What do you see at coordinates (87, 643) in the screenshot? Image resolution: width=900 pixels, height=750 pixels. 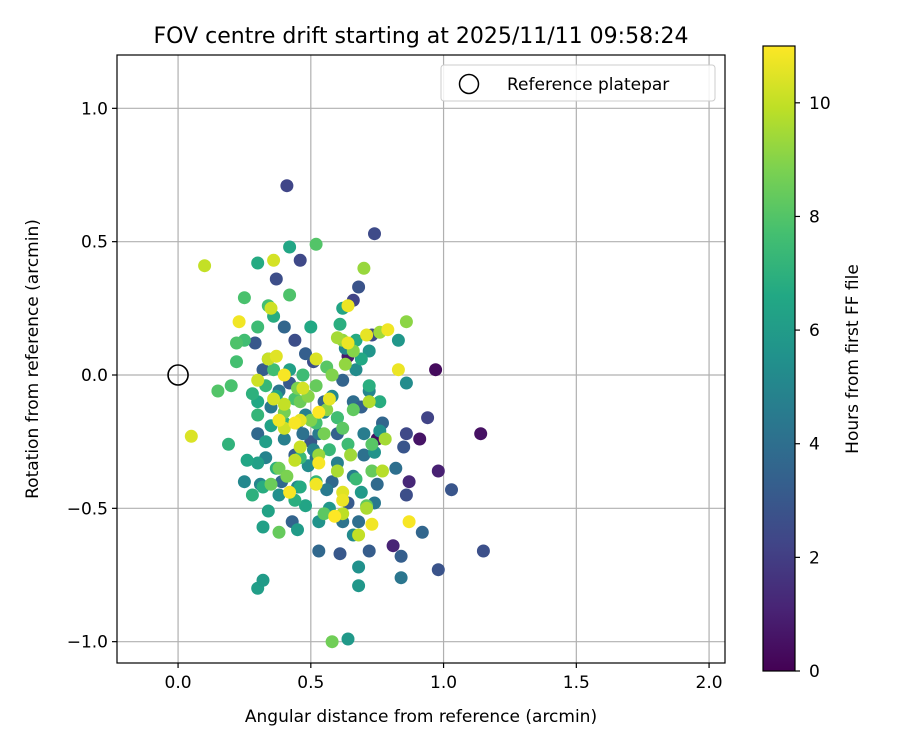 I see `y-tick-label: −1.0` at bounding box center [87, 643].